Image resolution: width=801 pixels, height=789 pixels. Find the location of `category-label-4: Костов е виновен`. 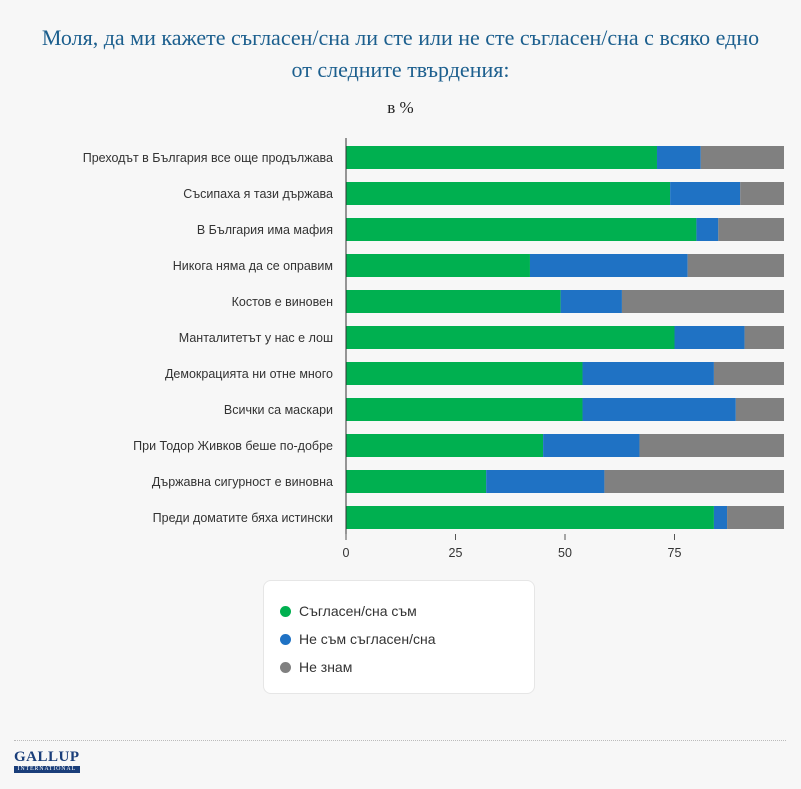

category-label-4: Костов е виновен is located at coordinates (282, 302).